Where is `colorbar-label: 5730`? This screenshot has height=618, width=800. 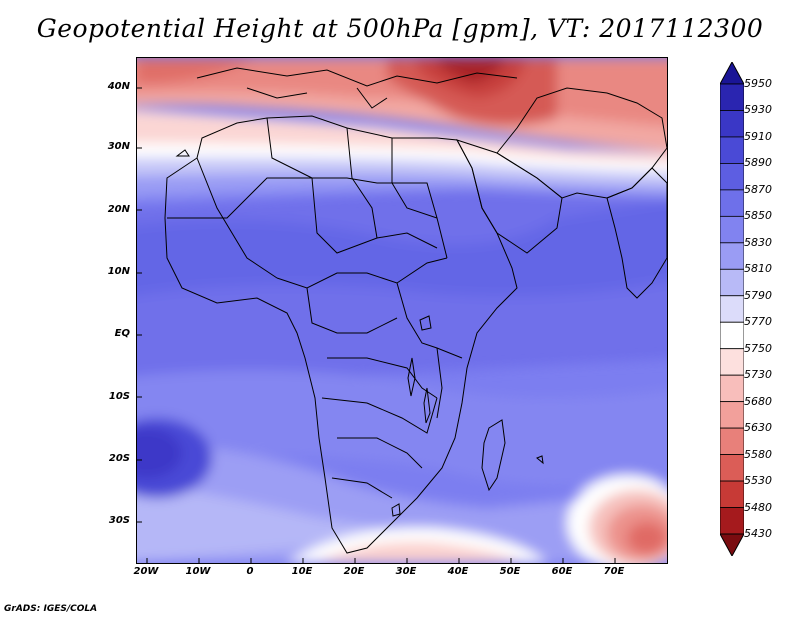
colorbar-label: 5730 is located at coordinates (758, 375).